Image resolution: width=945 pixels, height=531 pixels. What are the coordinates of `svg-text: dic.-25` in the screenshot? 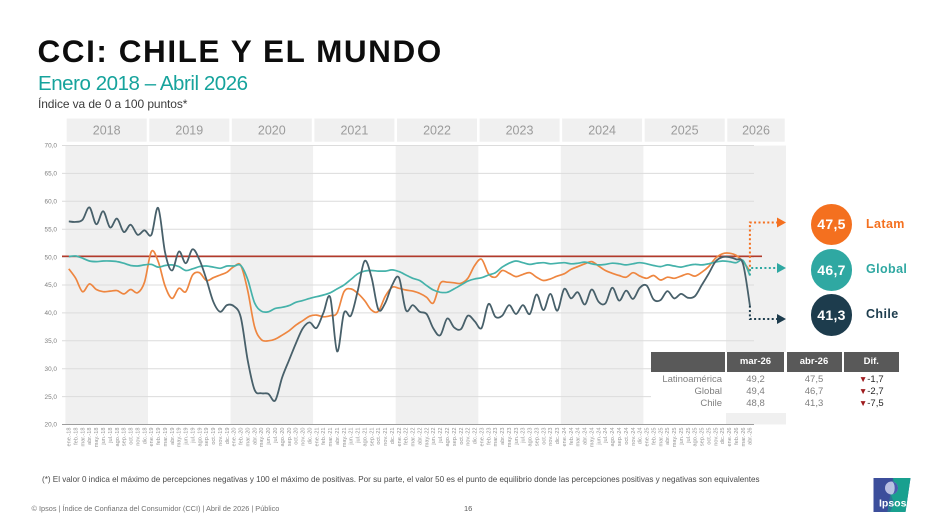 It's located at (723, 436).